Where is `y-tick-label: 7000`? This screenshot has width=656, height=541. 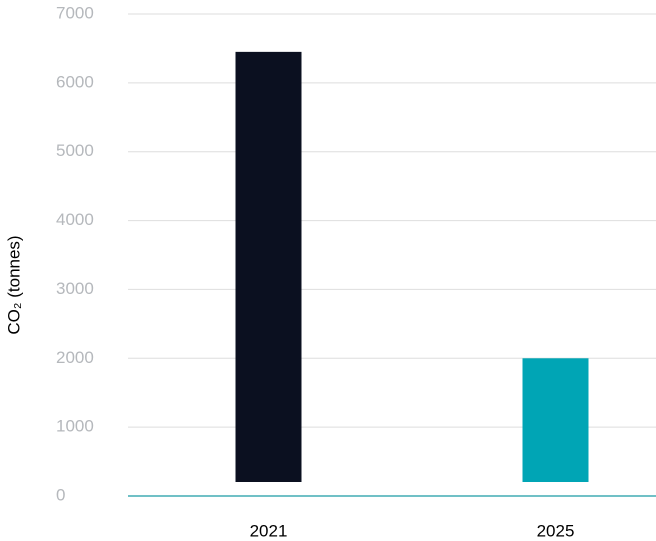
y-tick-label: 7000 is located at coordinates (75, 12).